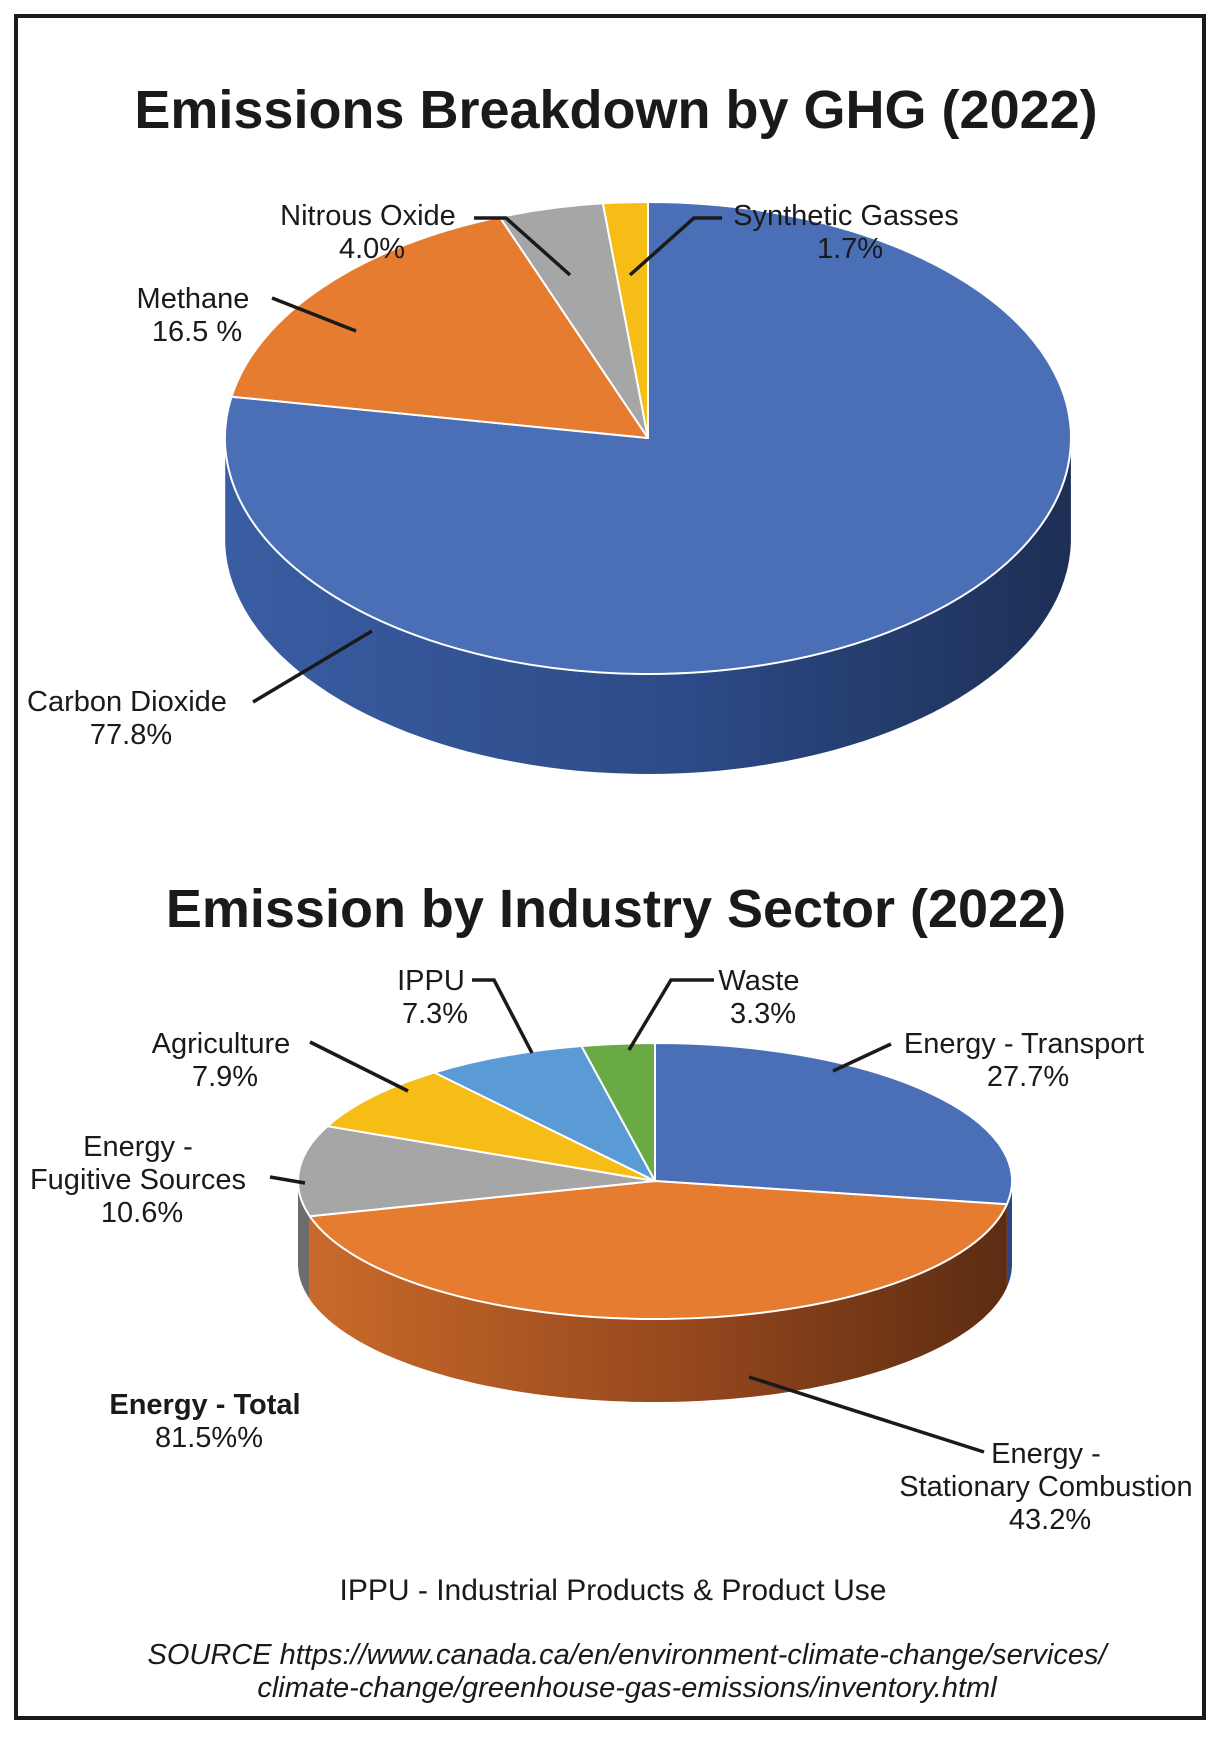 The width and height of the screenshot is (1232, 1740). I want to click on pie-slice-synthetic-gasses, so click(625, 319).